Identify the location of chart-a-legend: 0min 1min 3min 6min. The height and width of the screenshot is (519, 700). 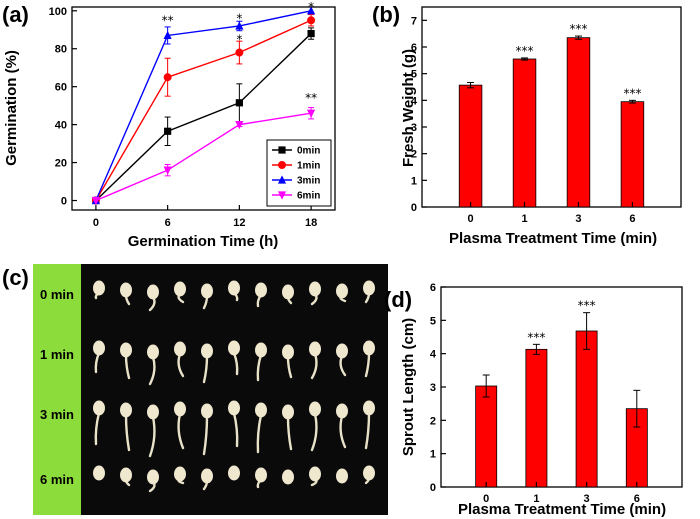
(299, 173).